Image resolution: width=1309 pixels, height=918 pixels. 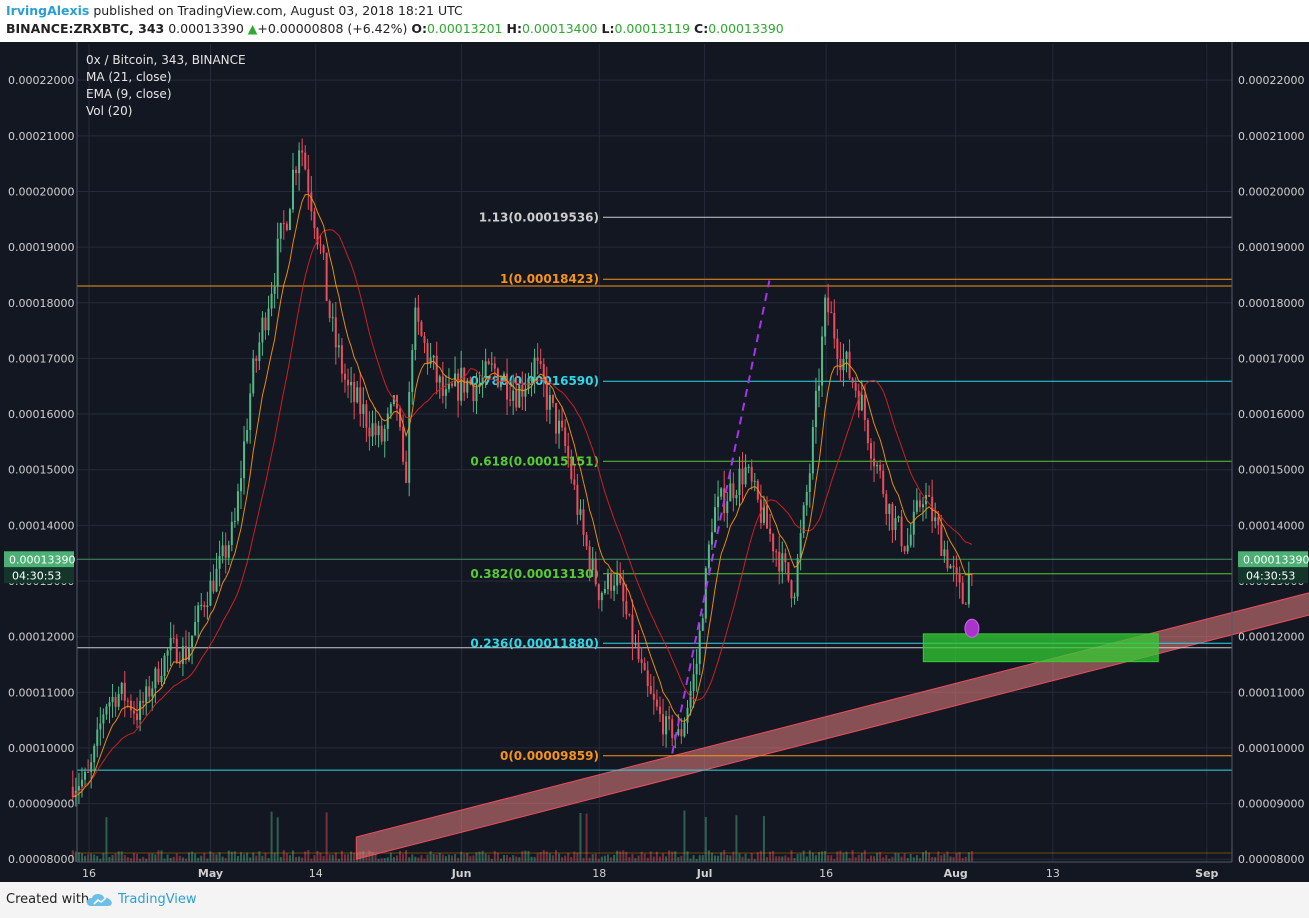 What do you see at coordinates (157, 899) in the screenshot?
I see `tradingview-link: TradingView` at bounding box center [157, 899].